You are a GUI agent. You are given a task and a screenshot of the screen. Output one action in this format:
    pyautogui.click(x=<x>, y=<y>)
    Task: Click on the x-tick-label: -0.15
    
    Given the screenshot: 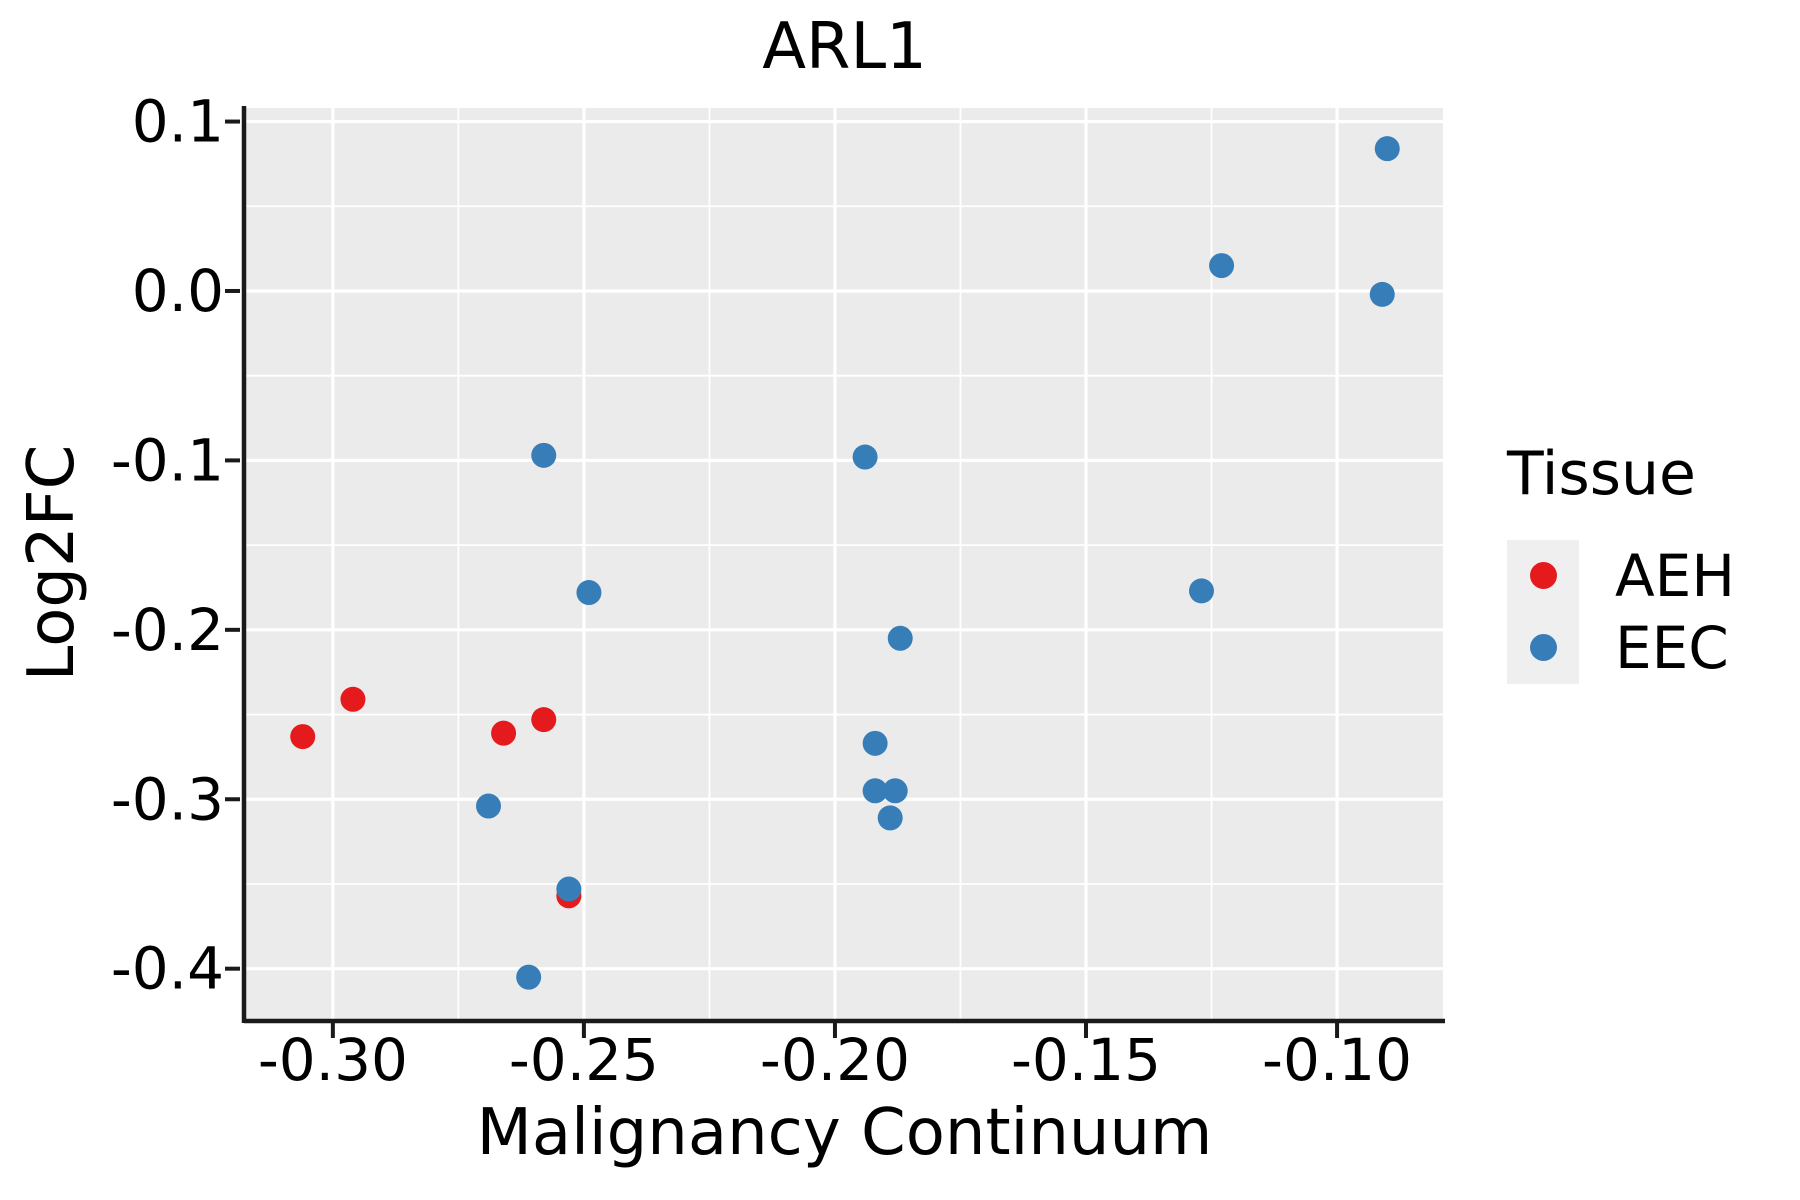 What is the action you would take?
    pyautogui.click(x=1086, y=1060)
    